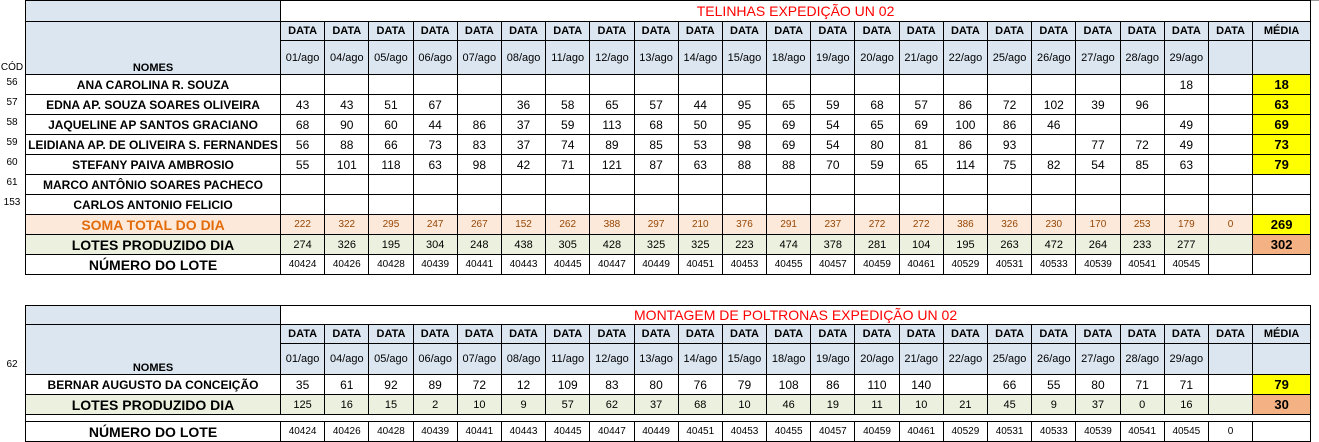 The height and width of the screenshot is (442, 1319). Describe the element at coordinates (391, 124) in the screenshot. I see `value-cell: 60` at that location.